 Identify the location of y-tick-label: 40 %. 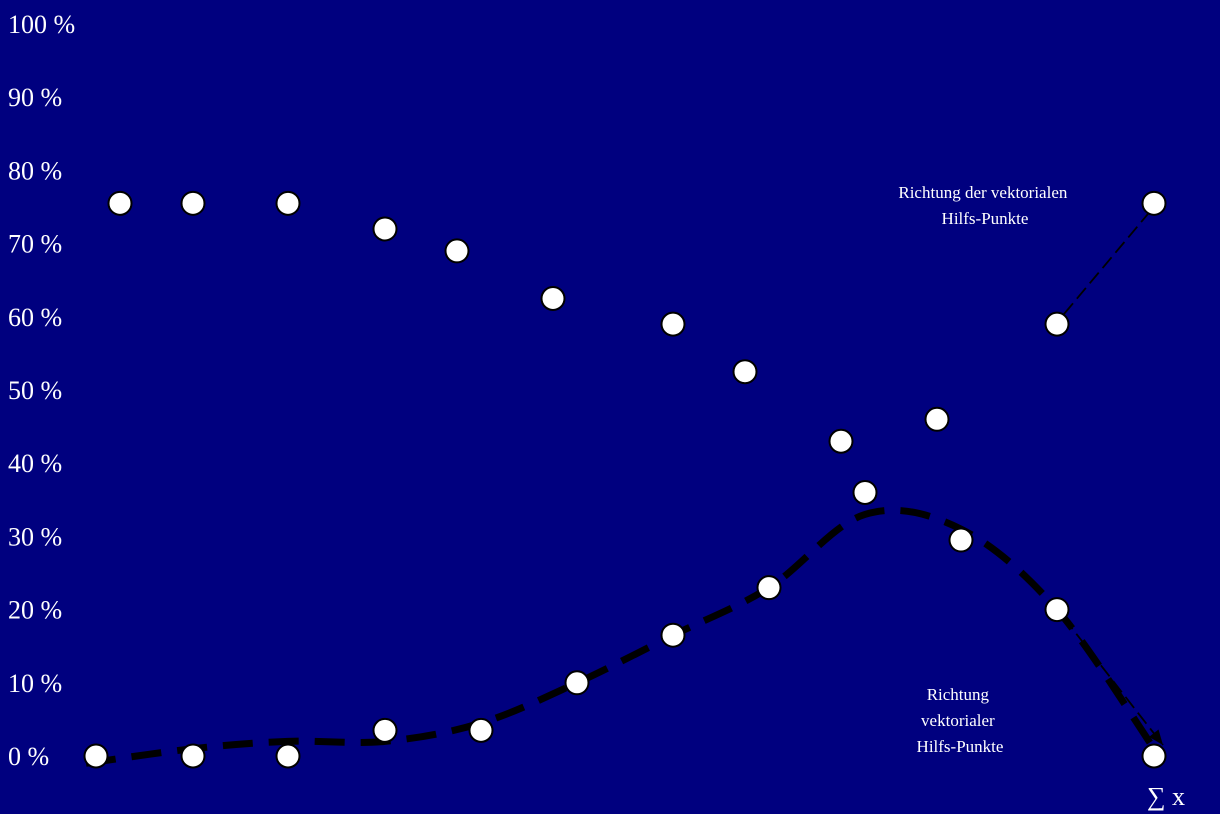
(35, 463).